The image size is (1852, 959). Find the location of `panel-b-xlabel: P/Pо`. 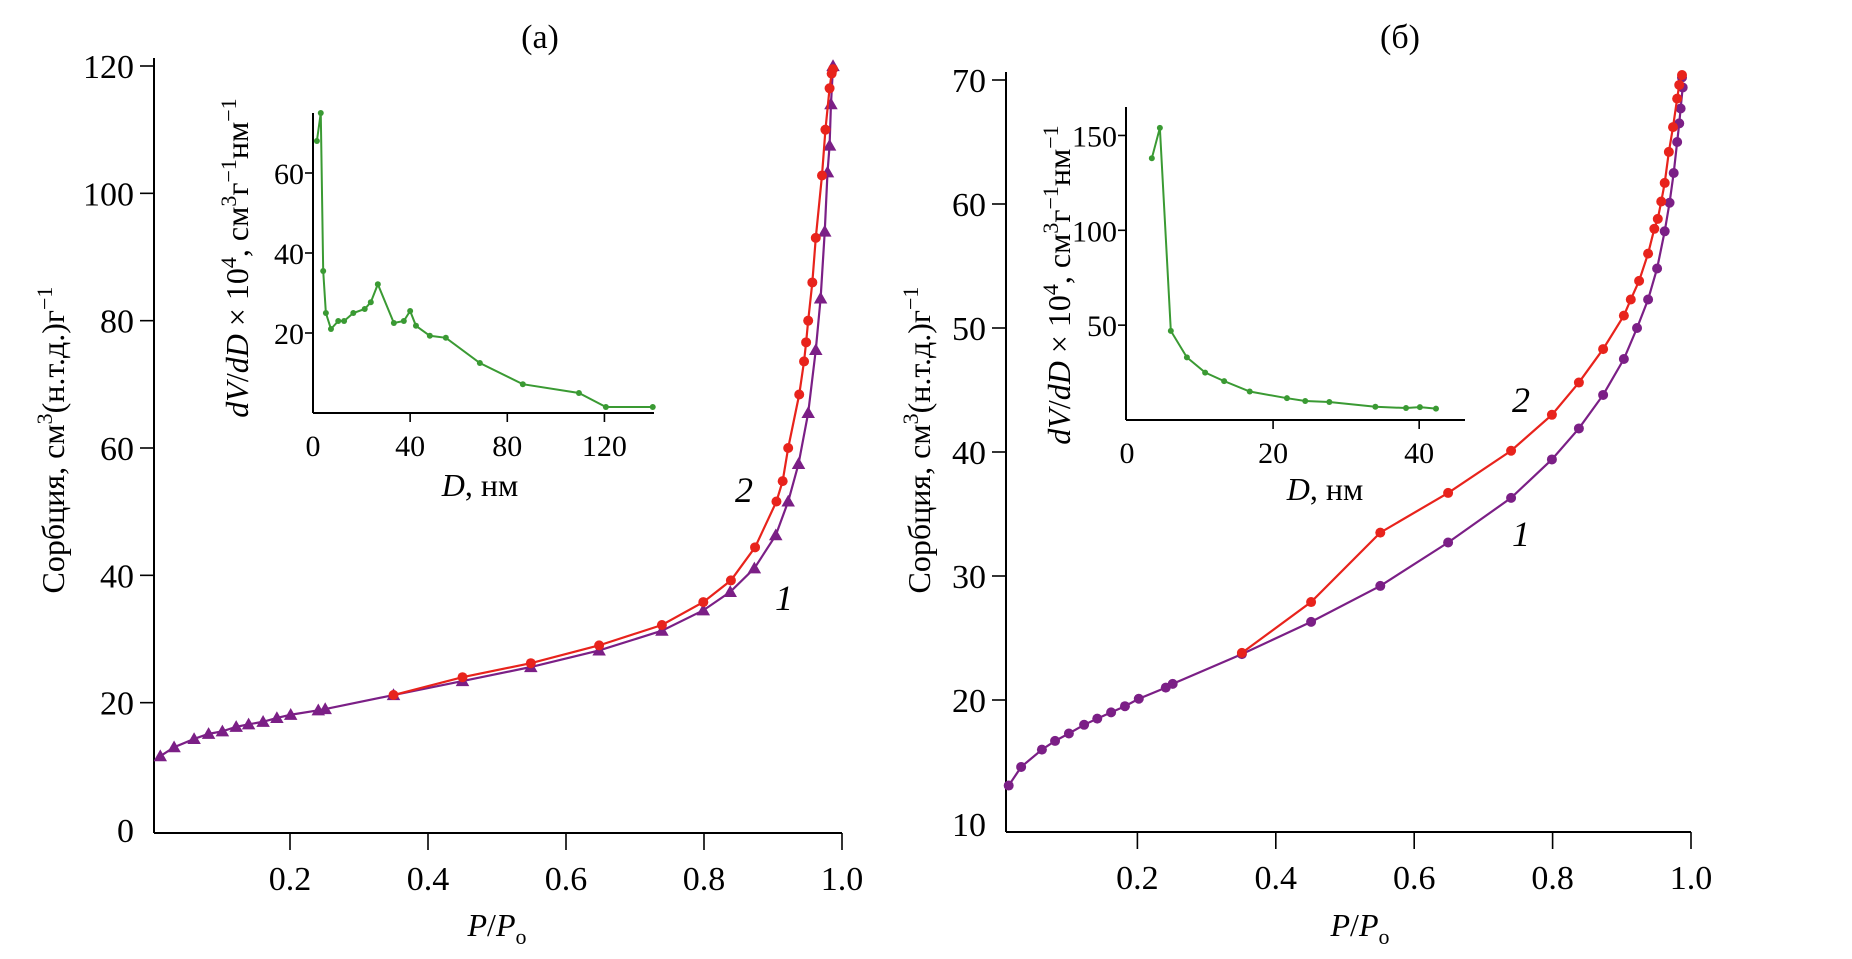

panel-b-xlabel: P/Pо is located at coordinates (1360, 928).